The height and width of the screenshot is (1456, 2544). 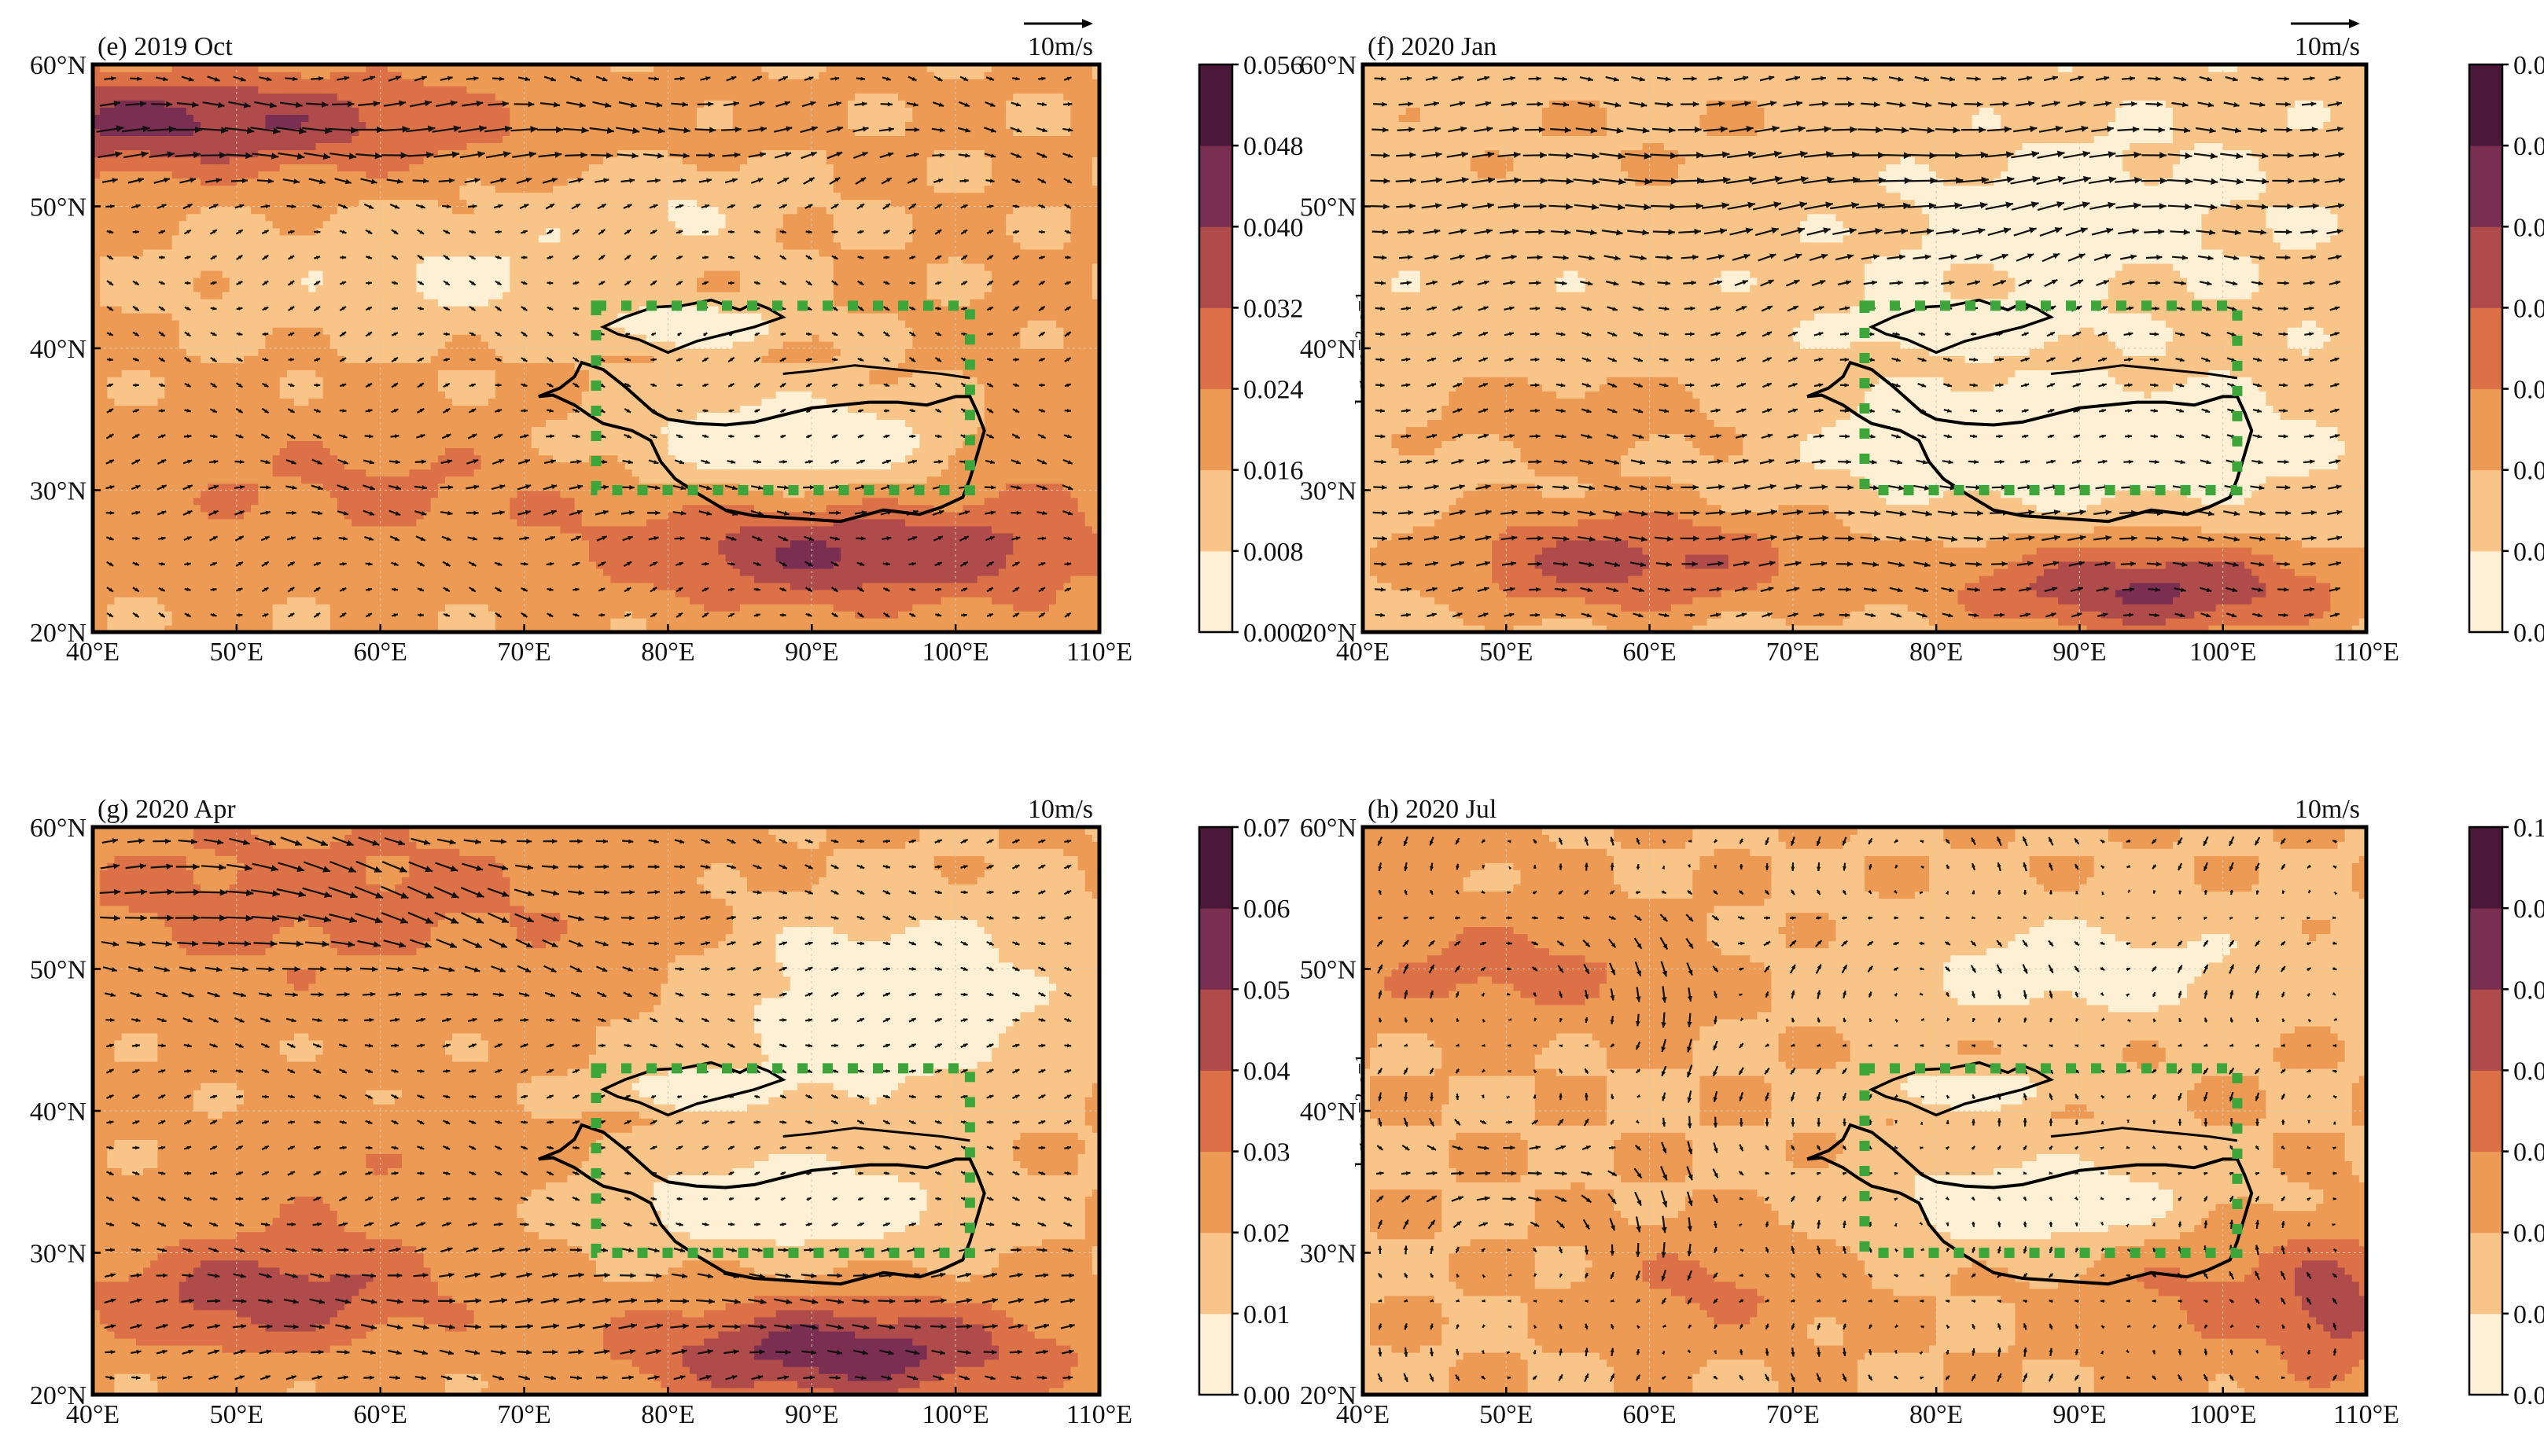 What do you see at coordinates (1273, 633) in the screenshot?
I see `colorbar-tick-label: 0.000` at bounding box center [1273, 633].